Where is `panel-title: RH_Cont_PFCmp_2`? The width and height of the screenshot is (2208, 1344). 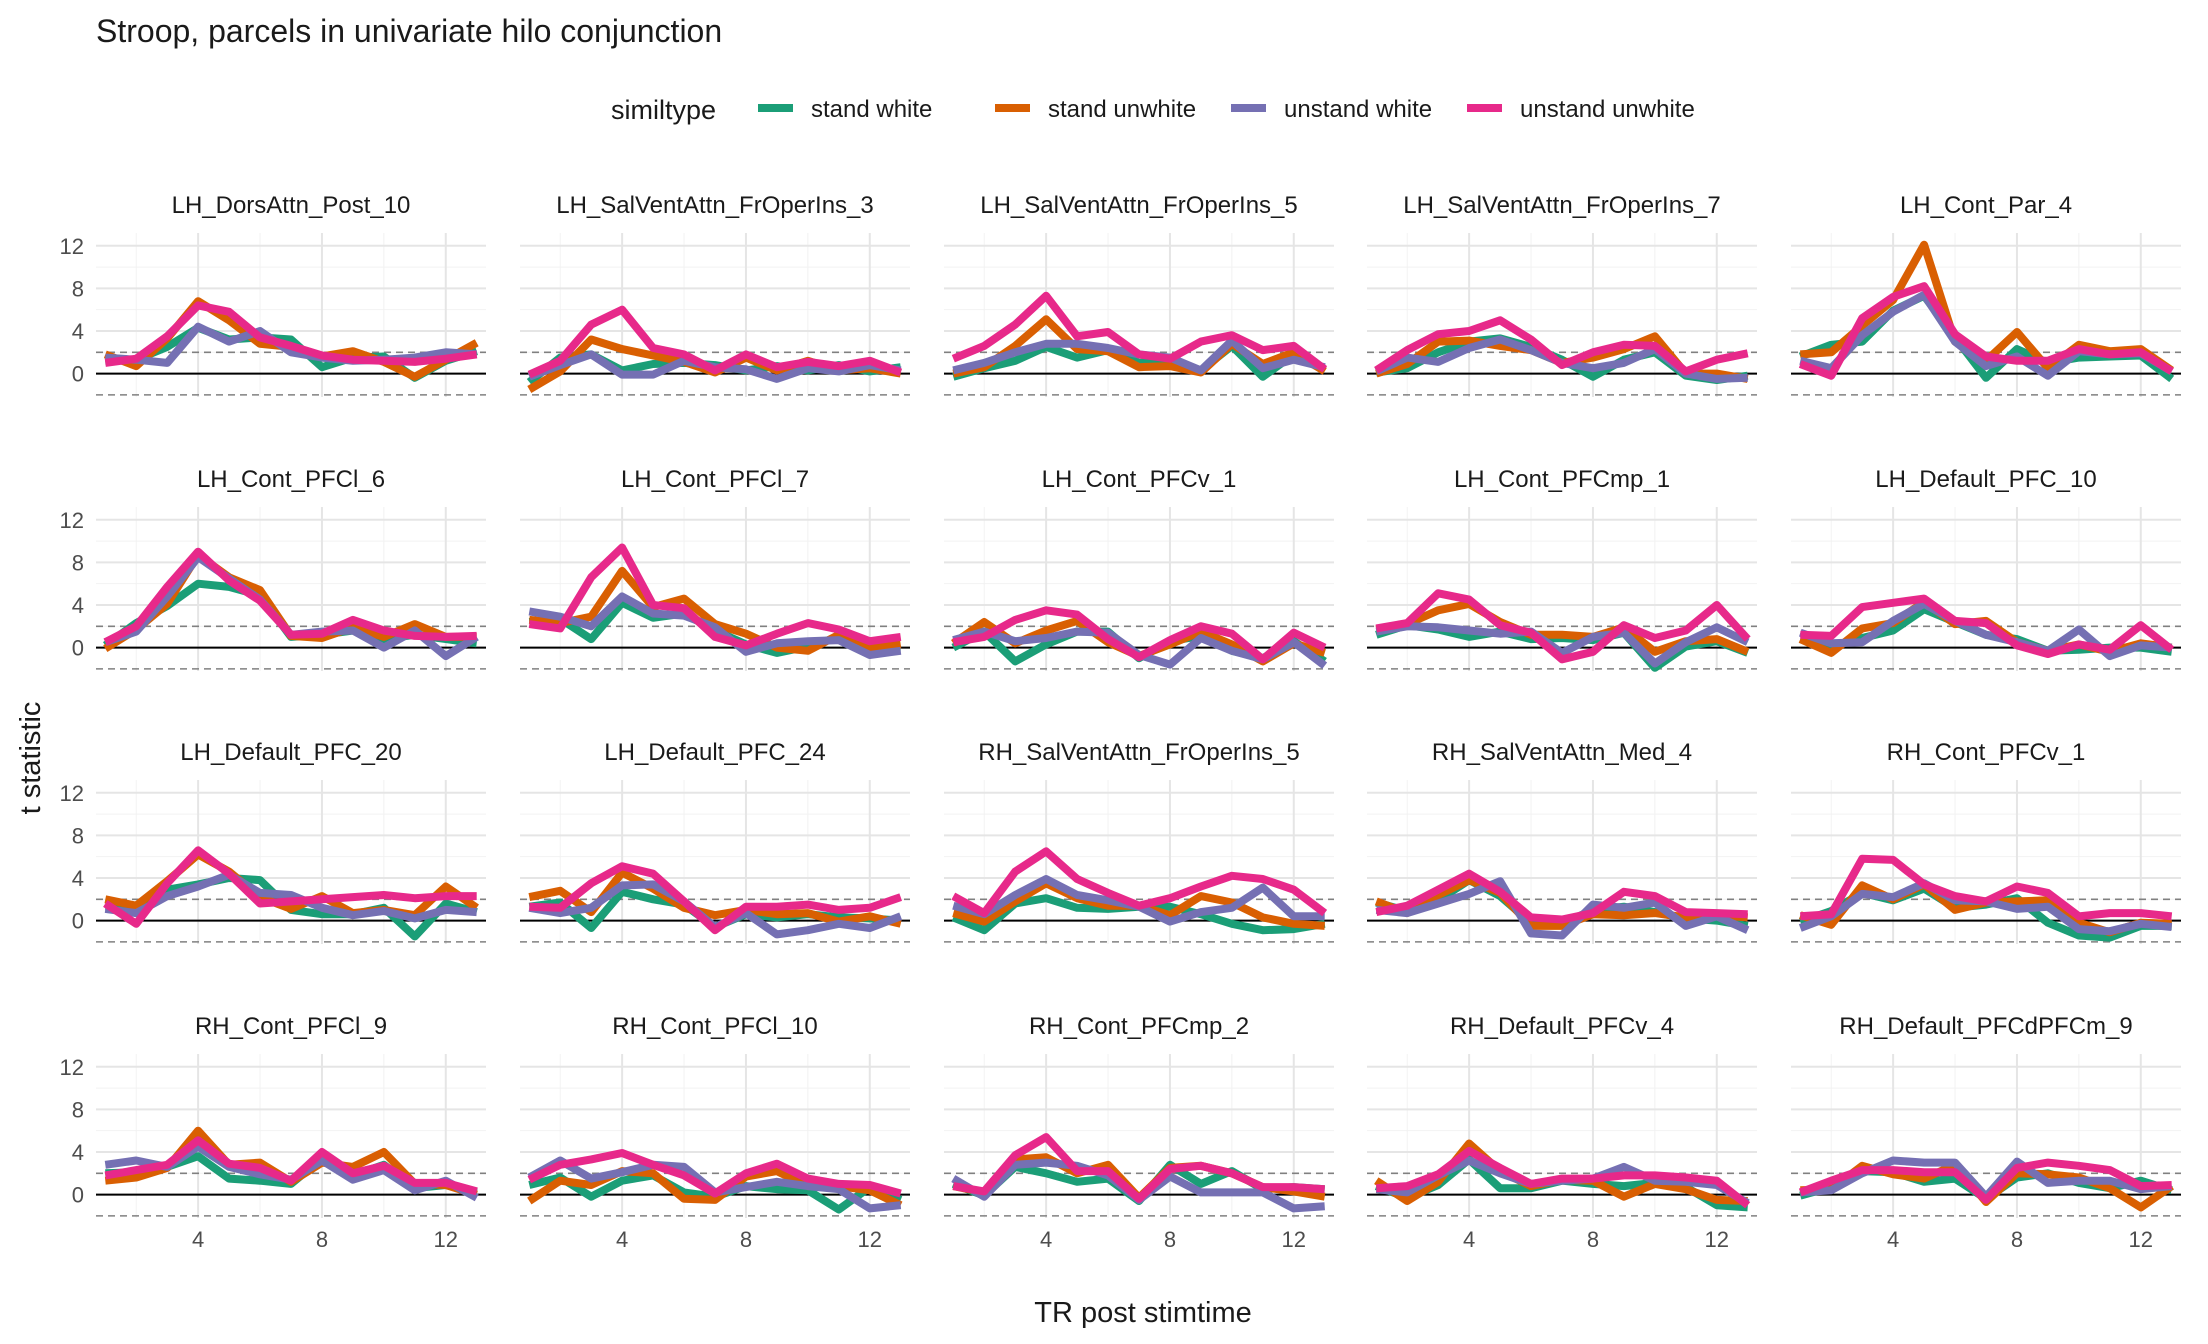 panel-title: RH_Cont_PFCmp_2 is located at coordinates (1139, 1026).